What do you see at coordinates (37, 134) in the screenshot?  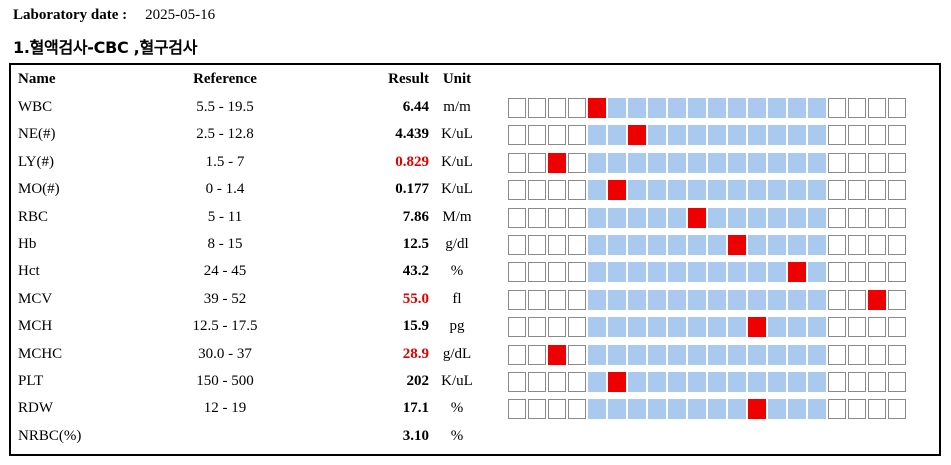 I see `test-name: NE(#)` at bounding box center [37, 134].